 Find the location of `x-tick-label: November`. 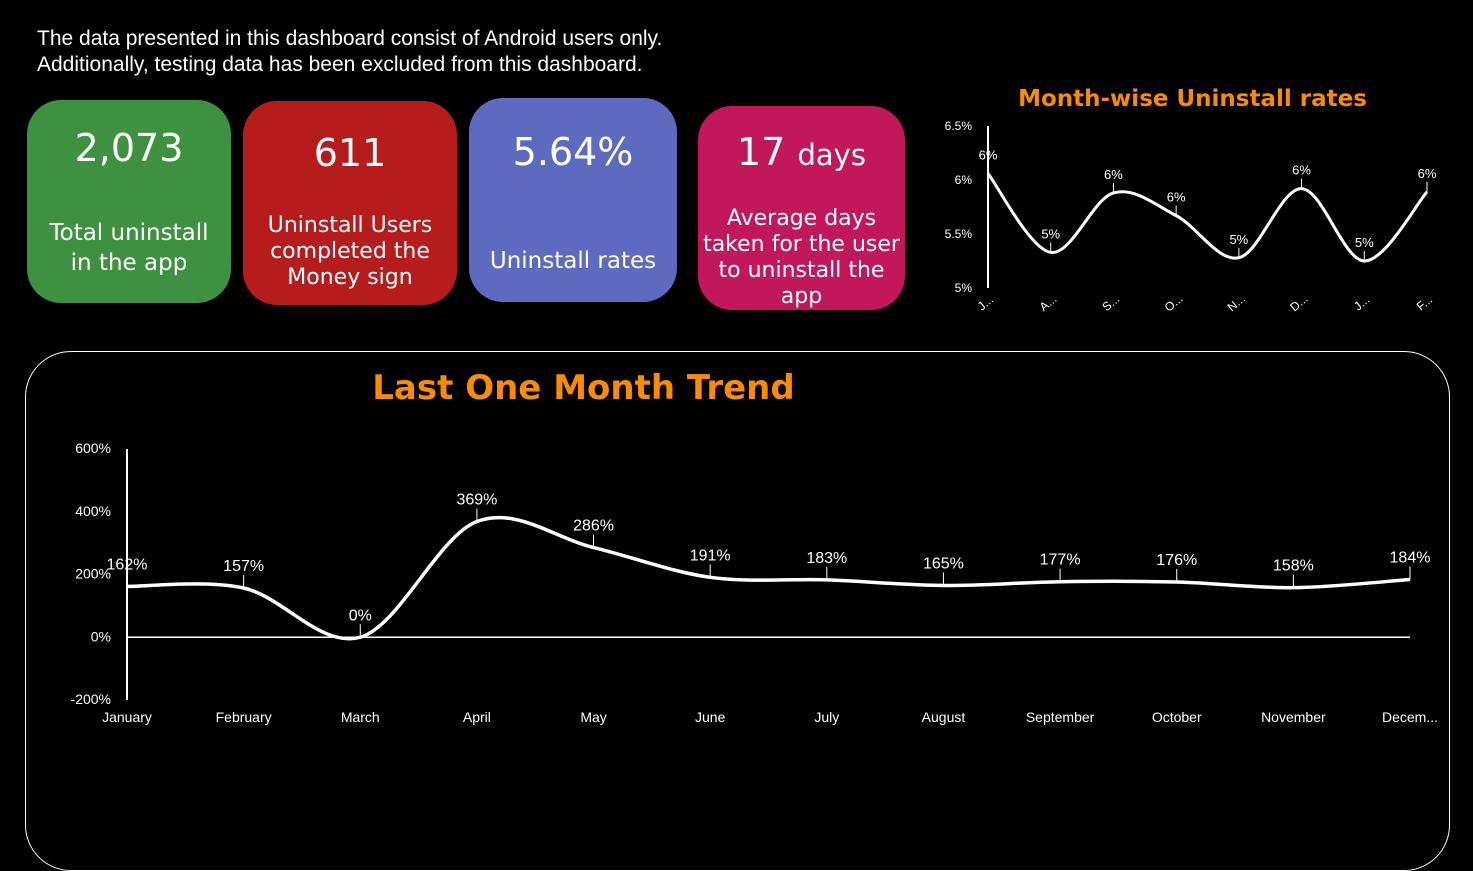

x-tick-label: November is located at coordinates (1293, 717).